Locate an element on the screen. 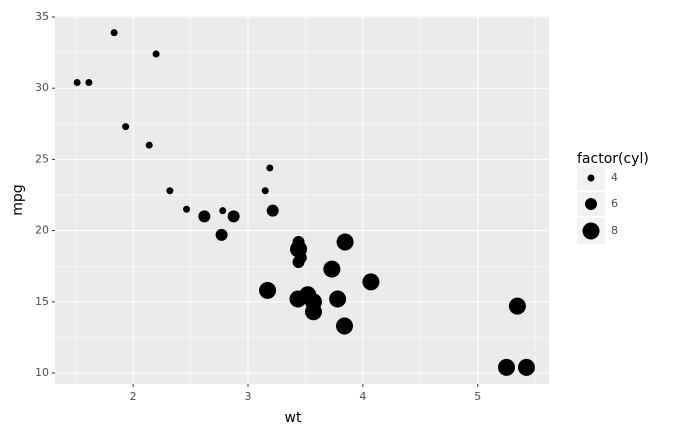  x-tick-label: 4 is located at coordinates (362, 396).